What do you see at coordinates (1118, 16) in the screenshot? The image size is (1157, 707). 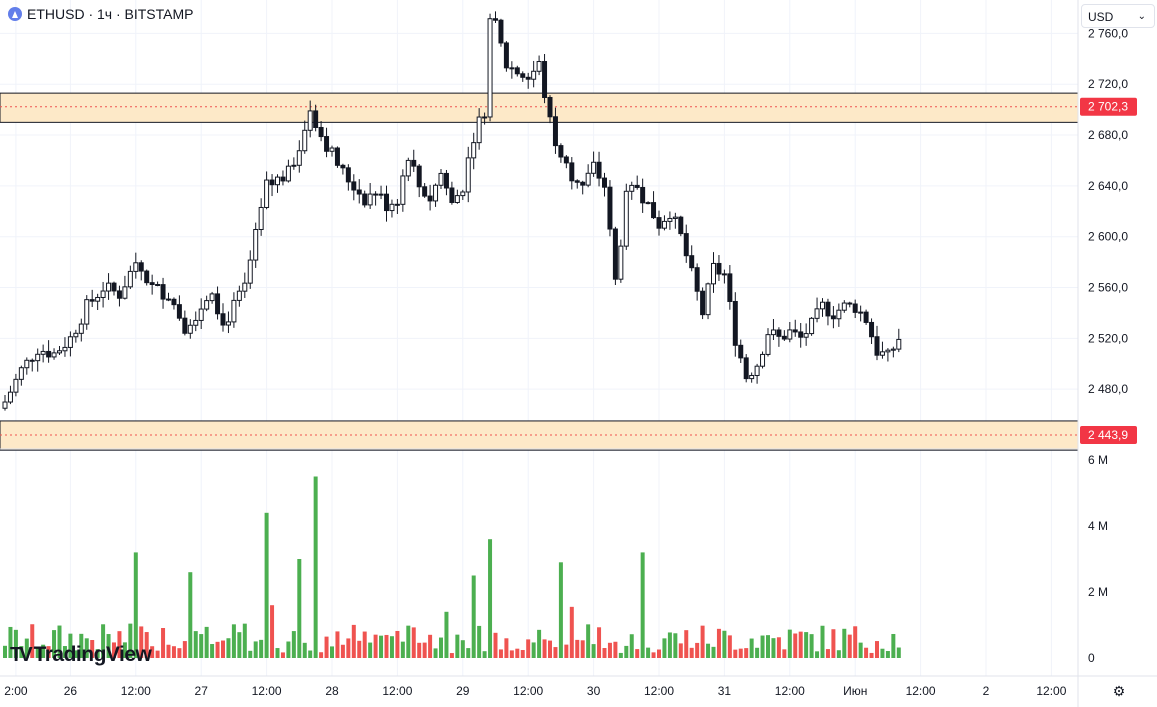 I see `currency-select: USD ⌄` at bounding box center [1118, 16].